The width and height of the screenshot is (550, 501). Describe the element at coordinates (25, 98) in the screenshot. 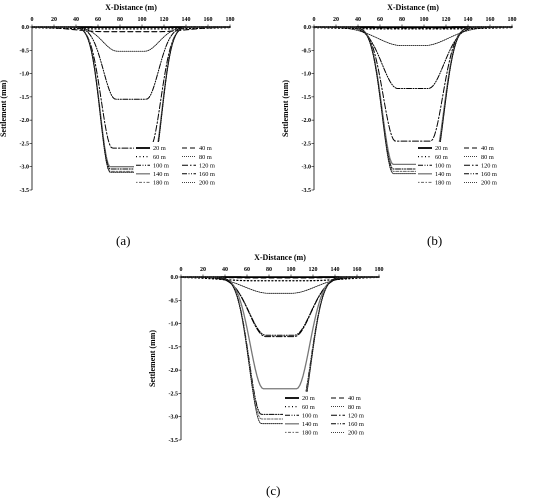

I see `y-tick-label: -1.5` at that location.